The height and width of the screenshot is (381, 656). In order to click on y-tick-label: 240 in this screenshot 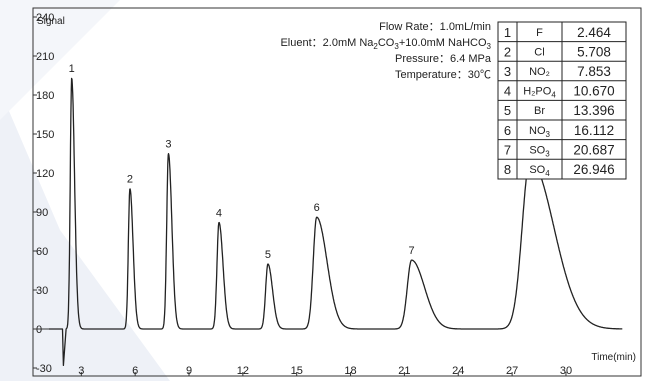, I will do `click(45, 18)`.